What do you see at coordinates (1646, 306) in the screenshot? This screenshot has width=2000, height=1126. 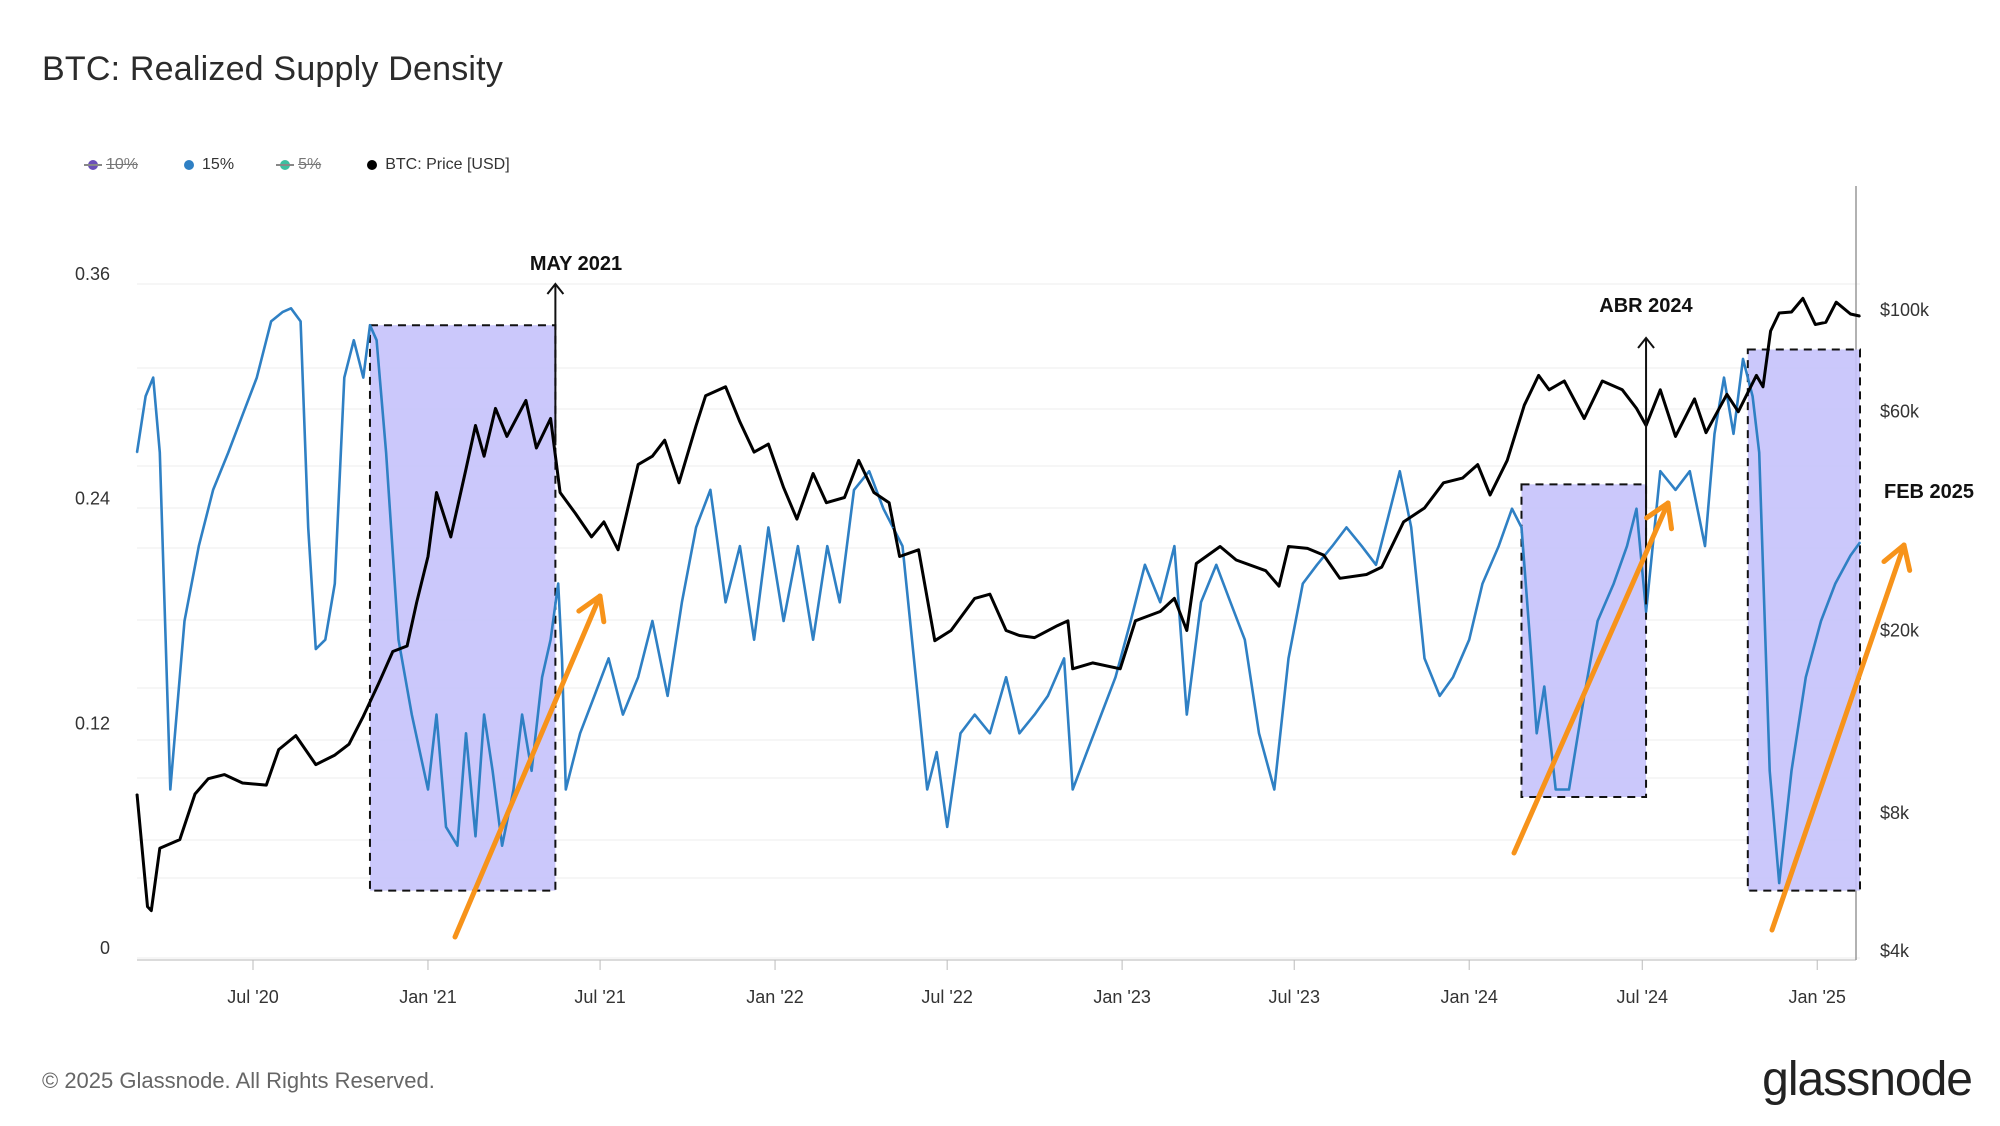 I see `annotation-abr-2024: ABR 2024` at bounding box center [1646, 306].